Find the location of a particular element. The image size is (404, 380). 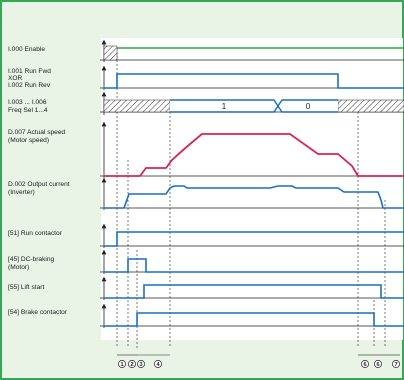

enable-hatch is located at coordinates (110, 53).